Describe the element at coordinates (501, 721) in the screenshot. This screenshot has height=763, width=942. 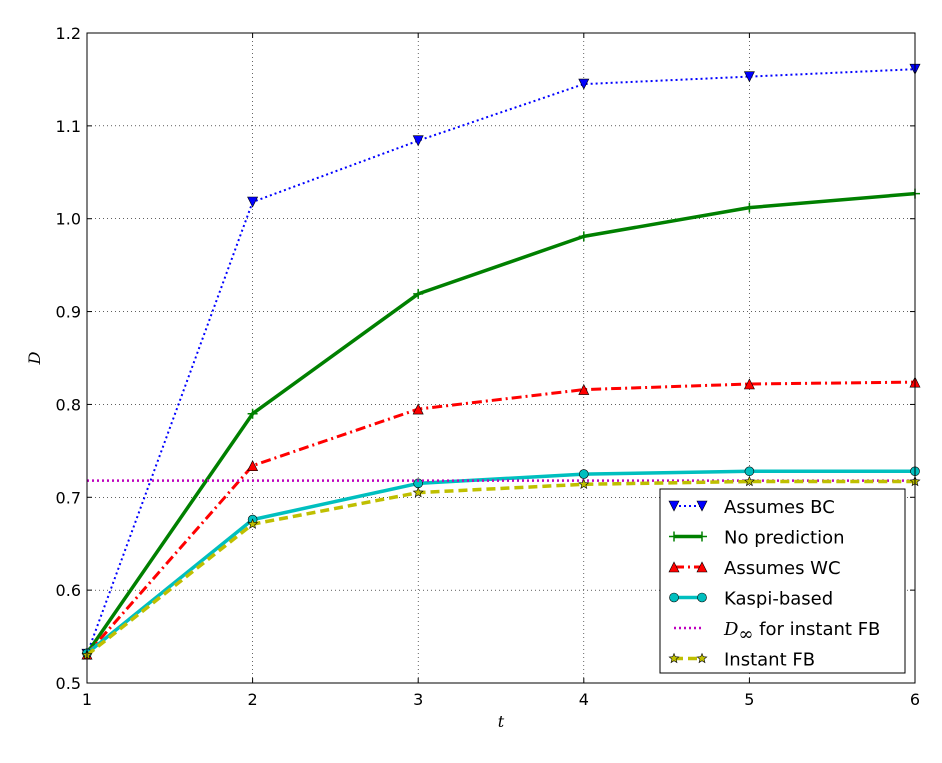
I see `x-axis-label: t` at that location.